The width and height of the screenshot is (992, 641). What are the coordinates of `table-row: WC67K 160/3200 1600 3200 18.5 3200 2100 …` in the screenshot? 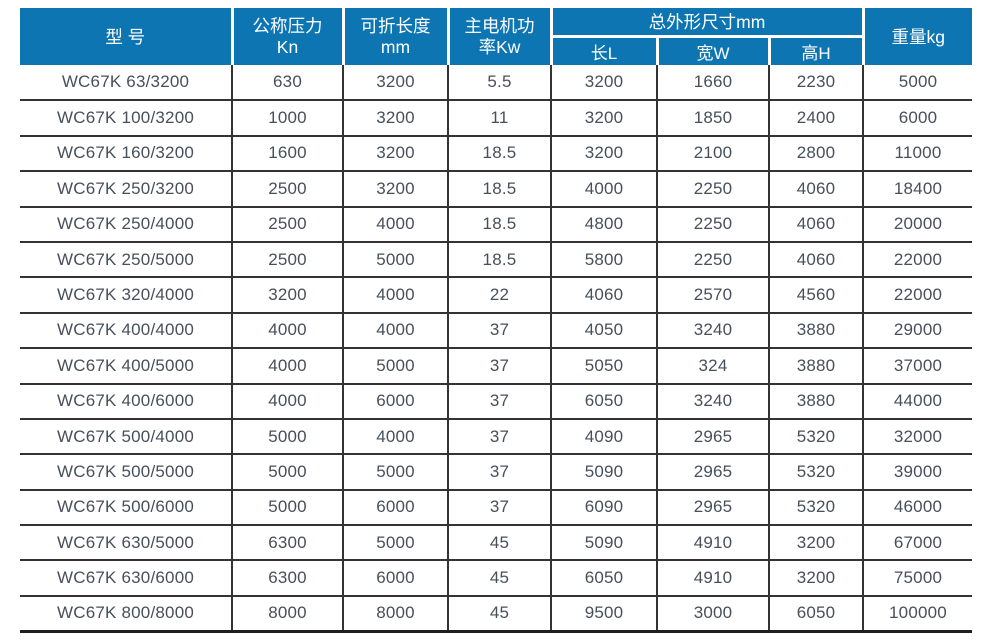 It's located at (496, 154).